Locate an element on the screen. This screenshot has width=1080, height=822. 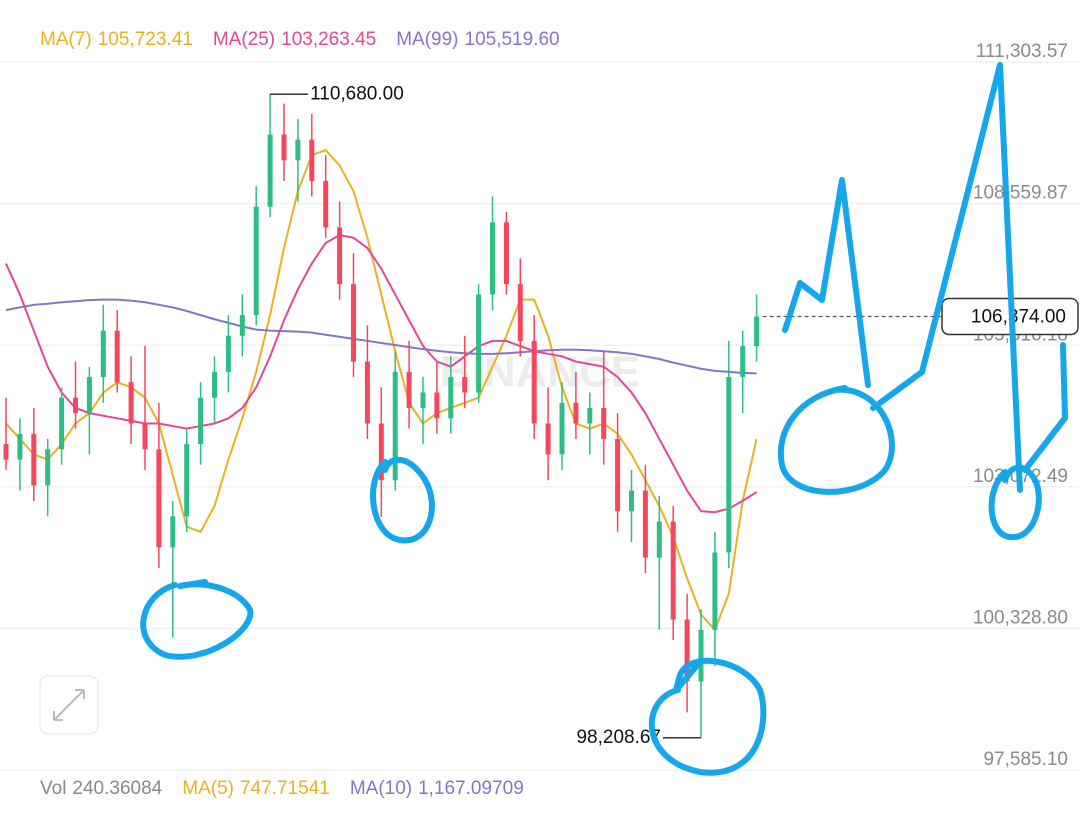
ma-line is located at coordinates (381, 336).